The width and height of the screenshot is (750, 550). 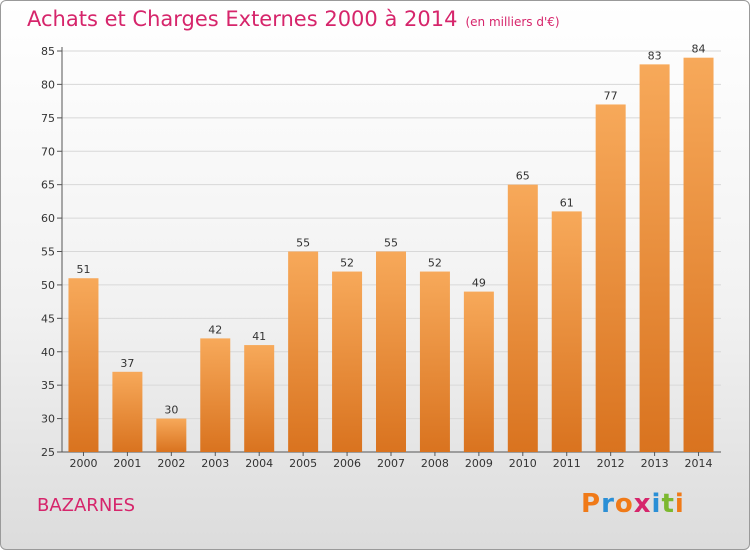 What do you see at coordinates (48, 151) in the screenshot?
I see `y-tick-label: 70` at bounding box center [48, 151].